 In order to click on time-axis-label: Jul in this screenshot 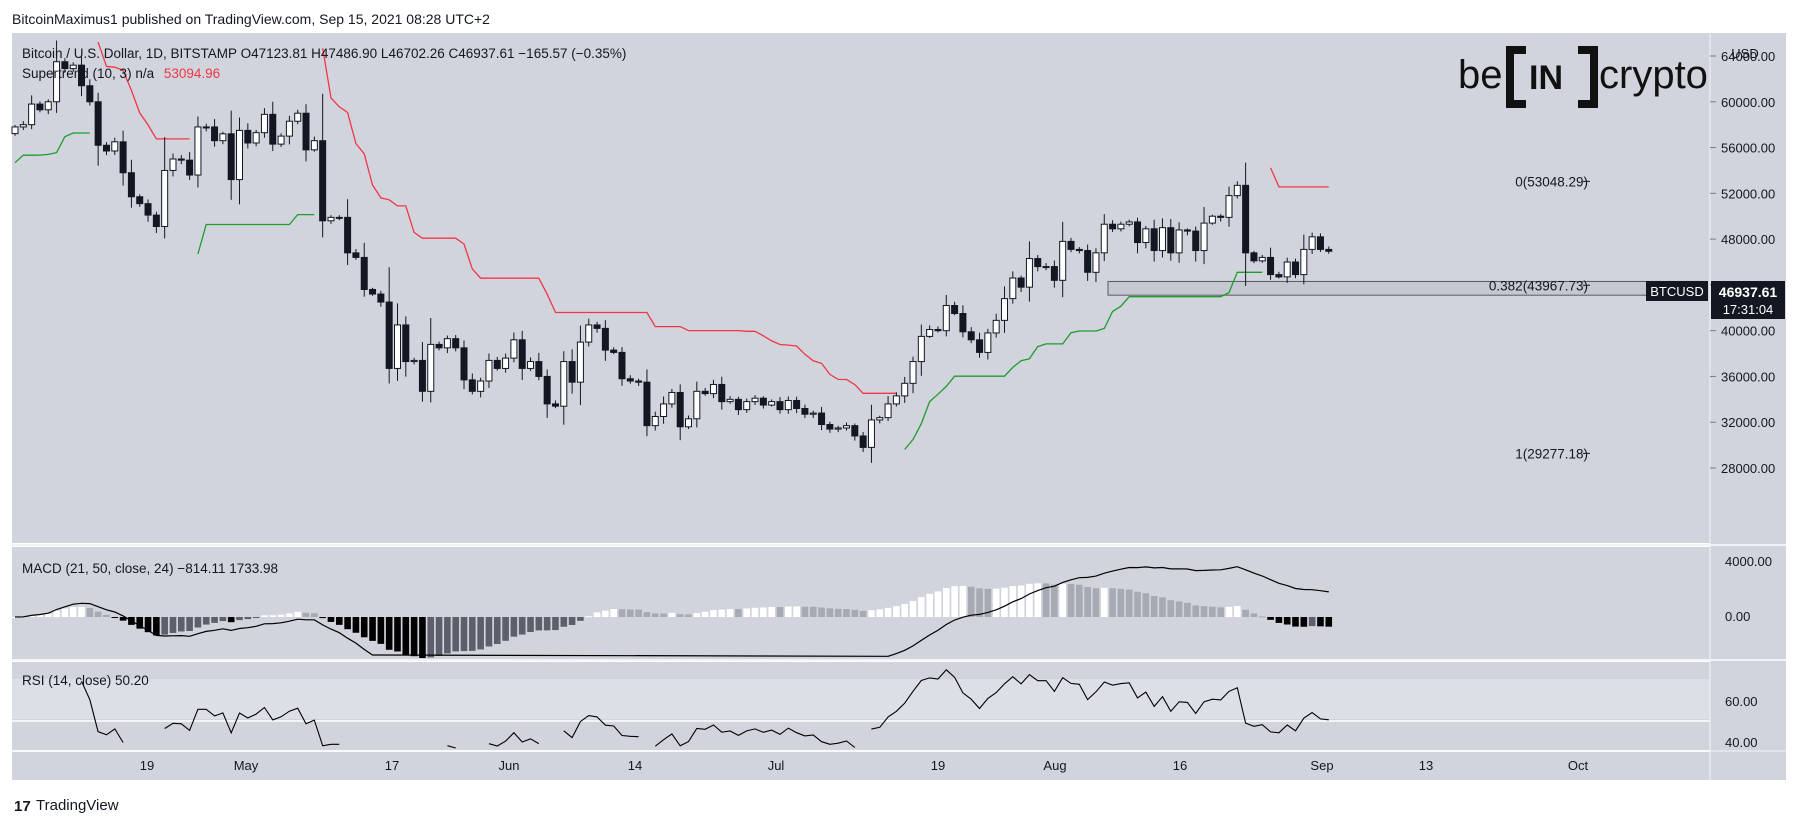, I will do `click(776, 765)`.